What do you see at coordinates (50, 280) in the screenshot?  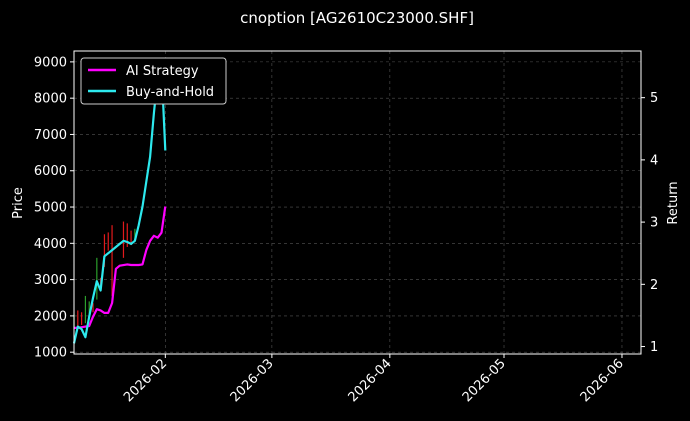 I see `y-tick-label: 3000` at bounding box center [50, 280].